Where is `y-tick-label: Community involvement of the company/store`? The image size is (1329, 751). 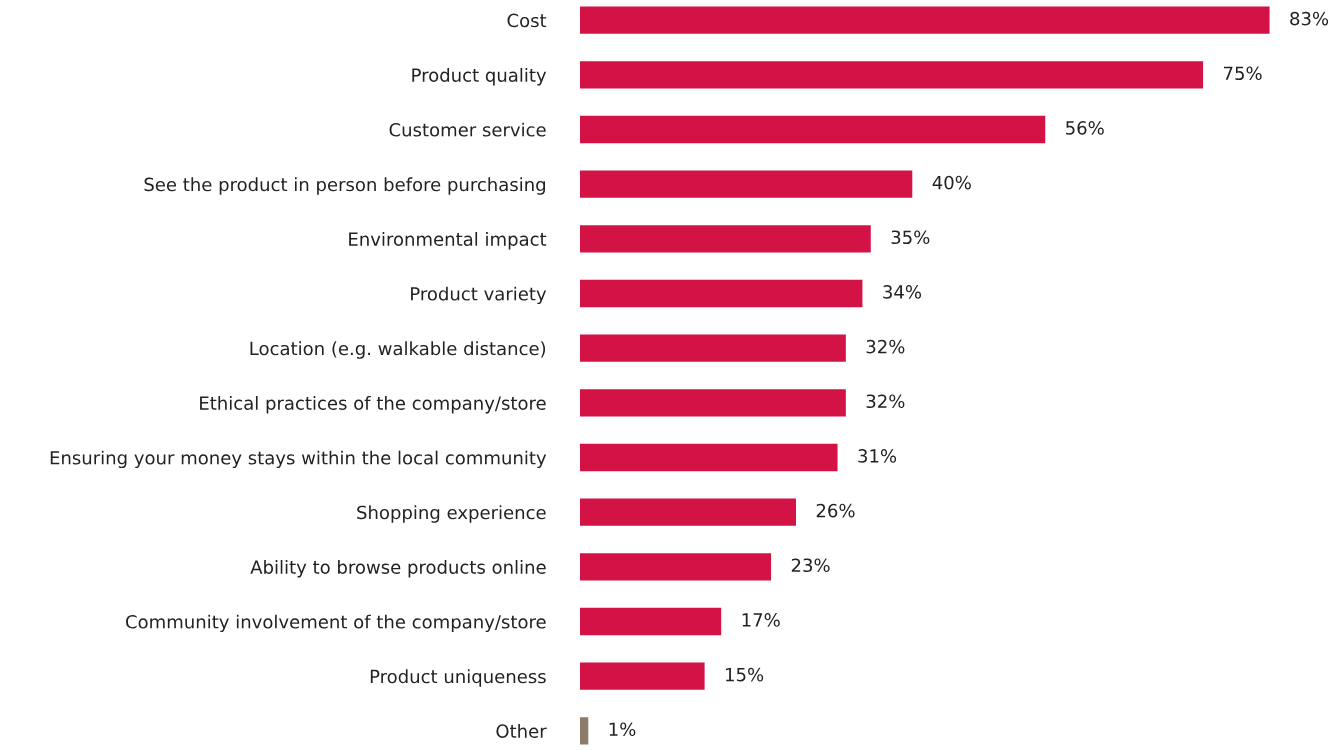
y-tick-label: Community involvement of the company/store is located at coordinates (335, 623).